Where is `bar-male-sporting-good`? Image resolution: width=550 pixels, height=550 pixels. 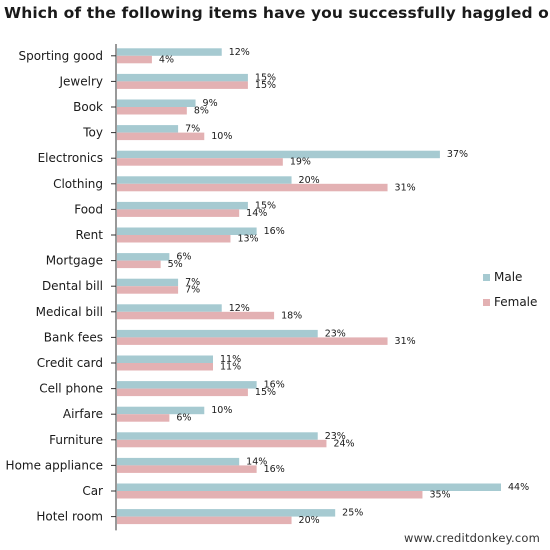
bar-male-sporting-good is located at coordinates (169, 52).